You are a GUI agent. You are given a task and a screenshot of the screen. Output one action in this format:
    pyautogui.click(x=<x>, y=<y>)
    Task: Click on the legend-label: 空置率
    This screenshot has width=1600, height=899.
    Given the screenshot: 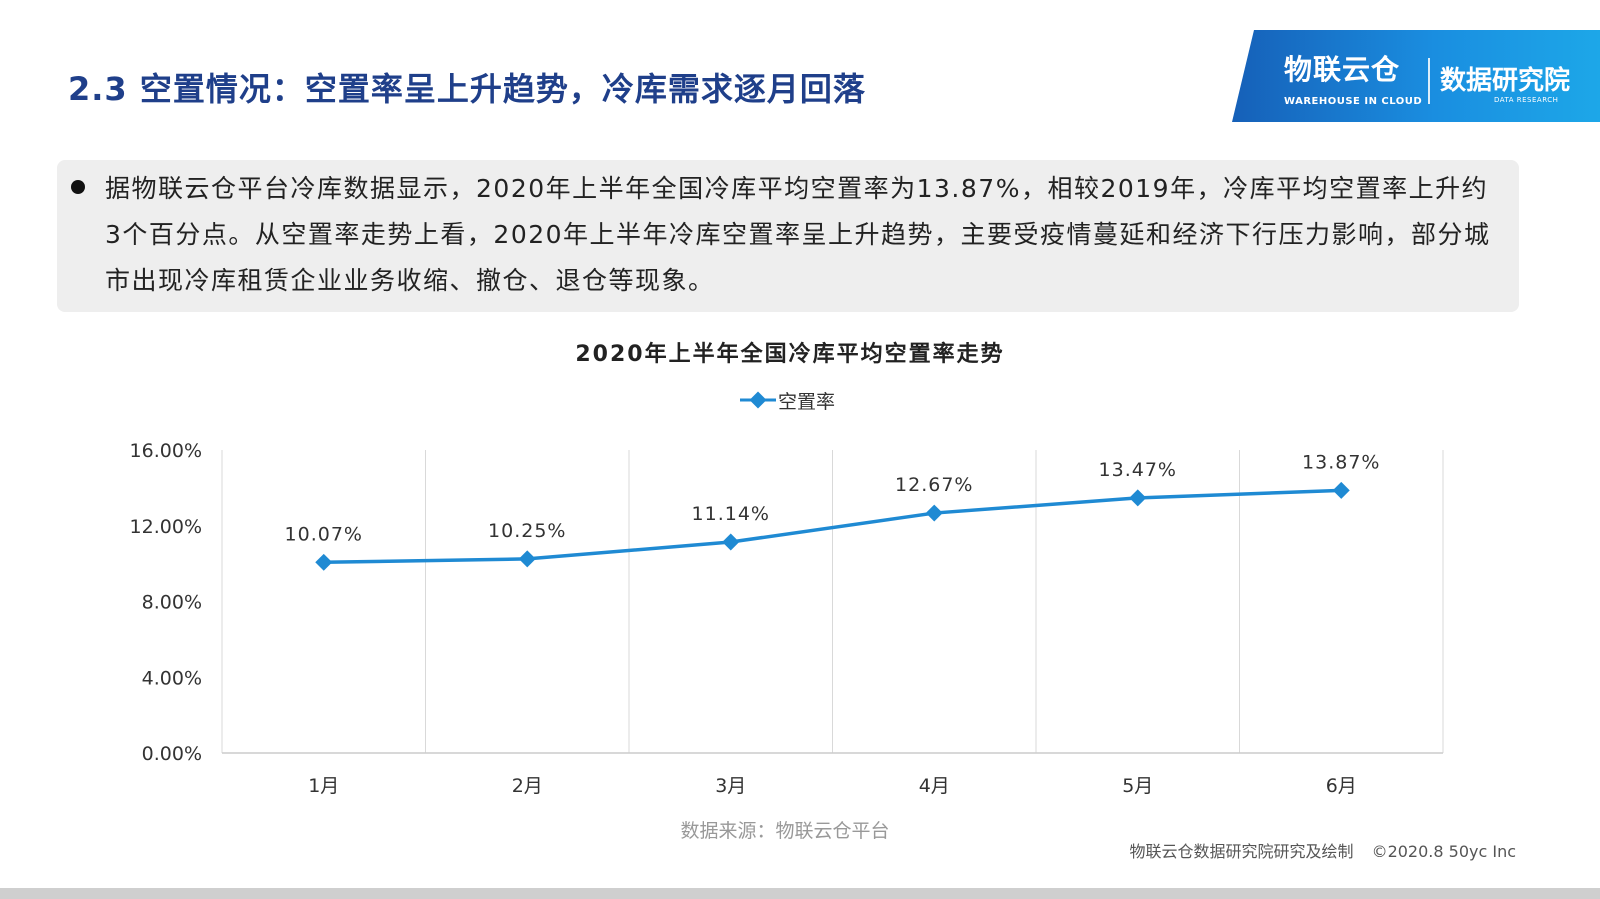 What is the action you would take?
    pyautogui.click(x=807, y=401)
    